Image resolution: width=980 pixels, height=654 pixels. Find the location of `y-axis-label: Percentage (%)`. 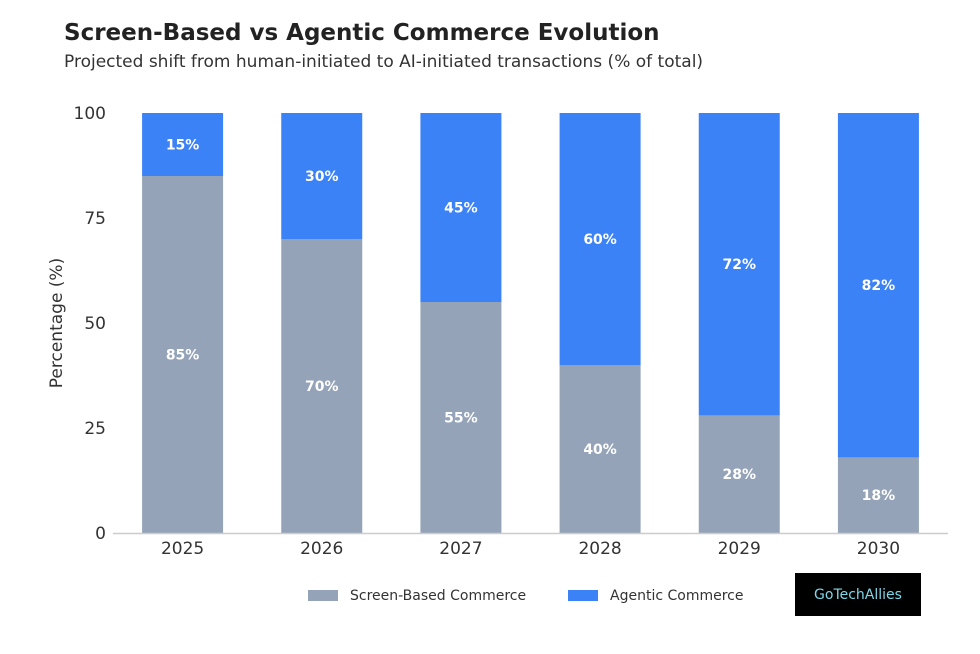

y-axis-label: Percentage (%) is located at coordinates (57, 323).